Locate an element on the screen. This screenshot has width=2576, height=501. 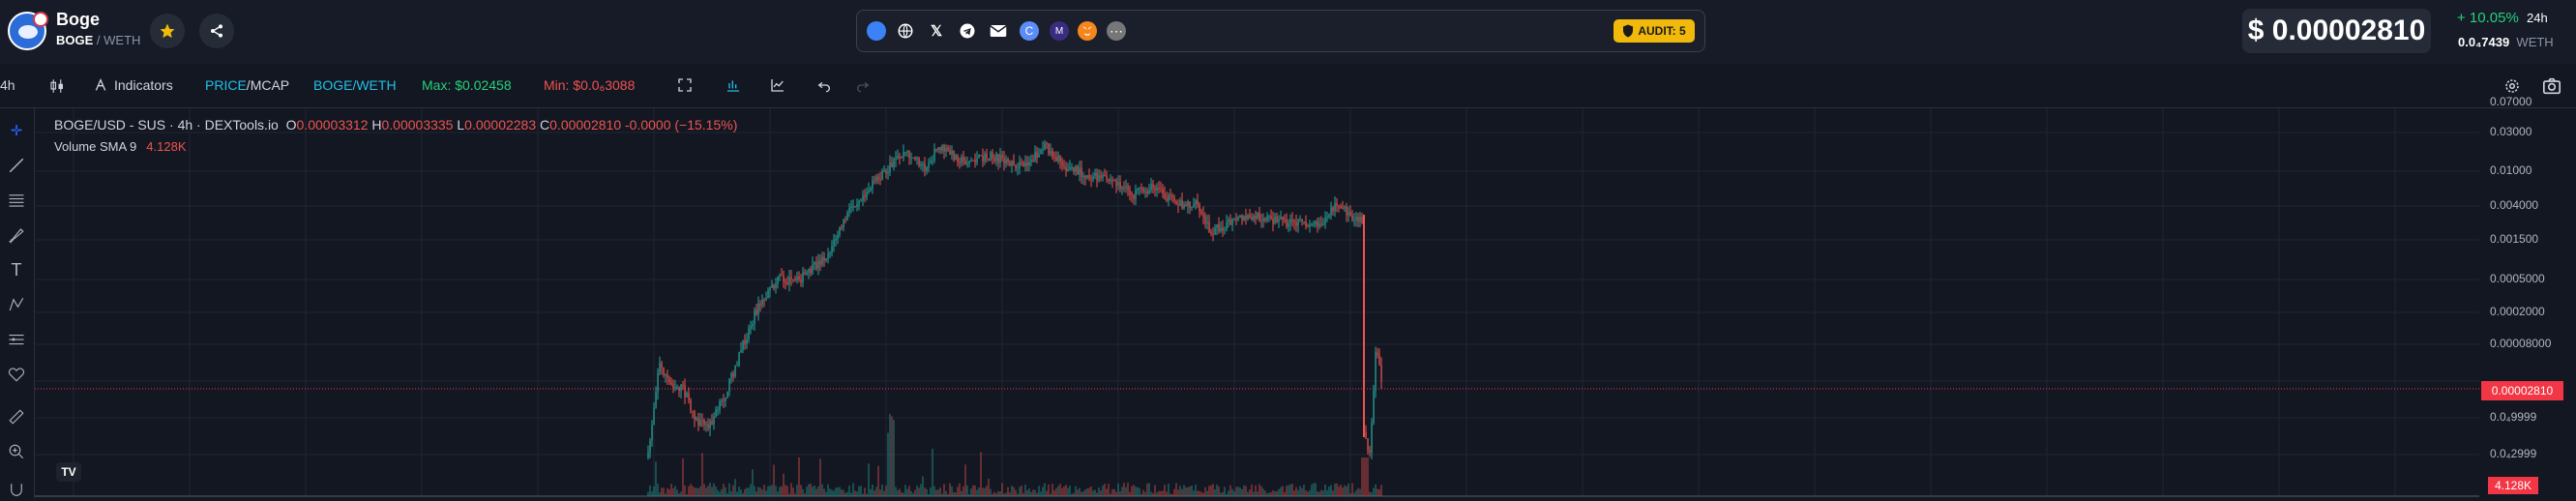
drawing-toolbar: ✛ T is located at coordinates (17, 303).